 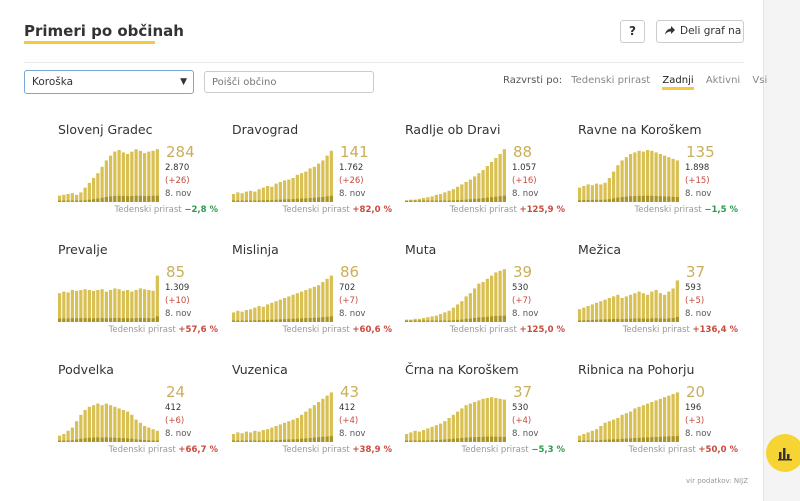 I want to click on total-cases: 1.309, so click(x=177, y=288).